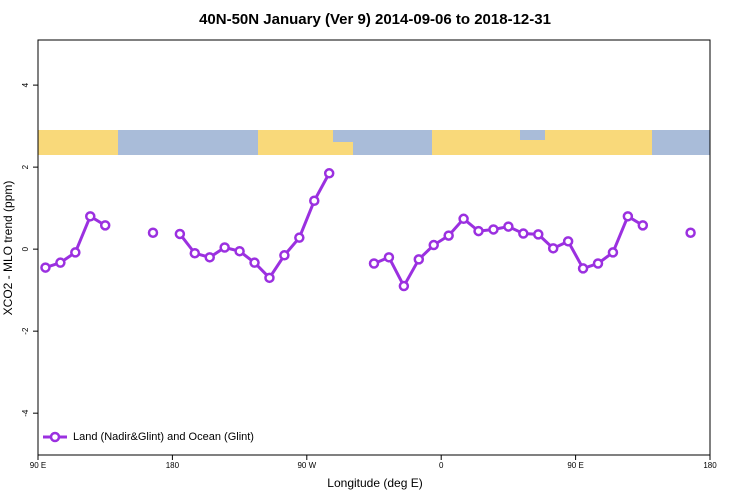 This screenshot has width=750, height=500. What do you see at coordinates (25, 166) in the screenshot?
I see `y-tick-label: 2` at bounding box center [25, 166].